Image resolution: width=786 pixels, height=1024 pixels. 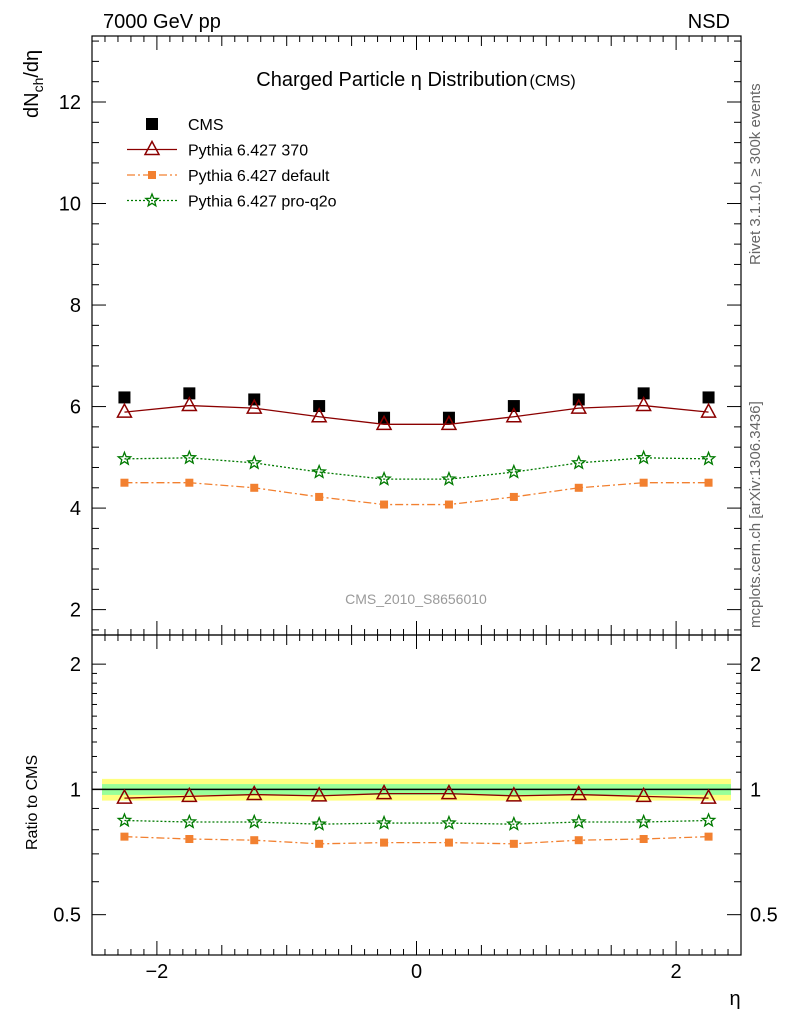 What do you see at coordinates (75, 665) in the screenshot?
I see `ratio-ytick-label-left: 2` at bounding box center [75, 665].